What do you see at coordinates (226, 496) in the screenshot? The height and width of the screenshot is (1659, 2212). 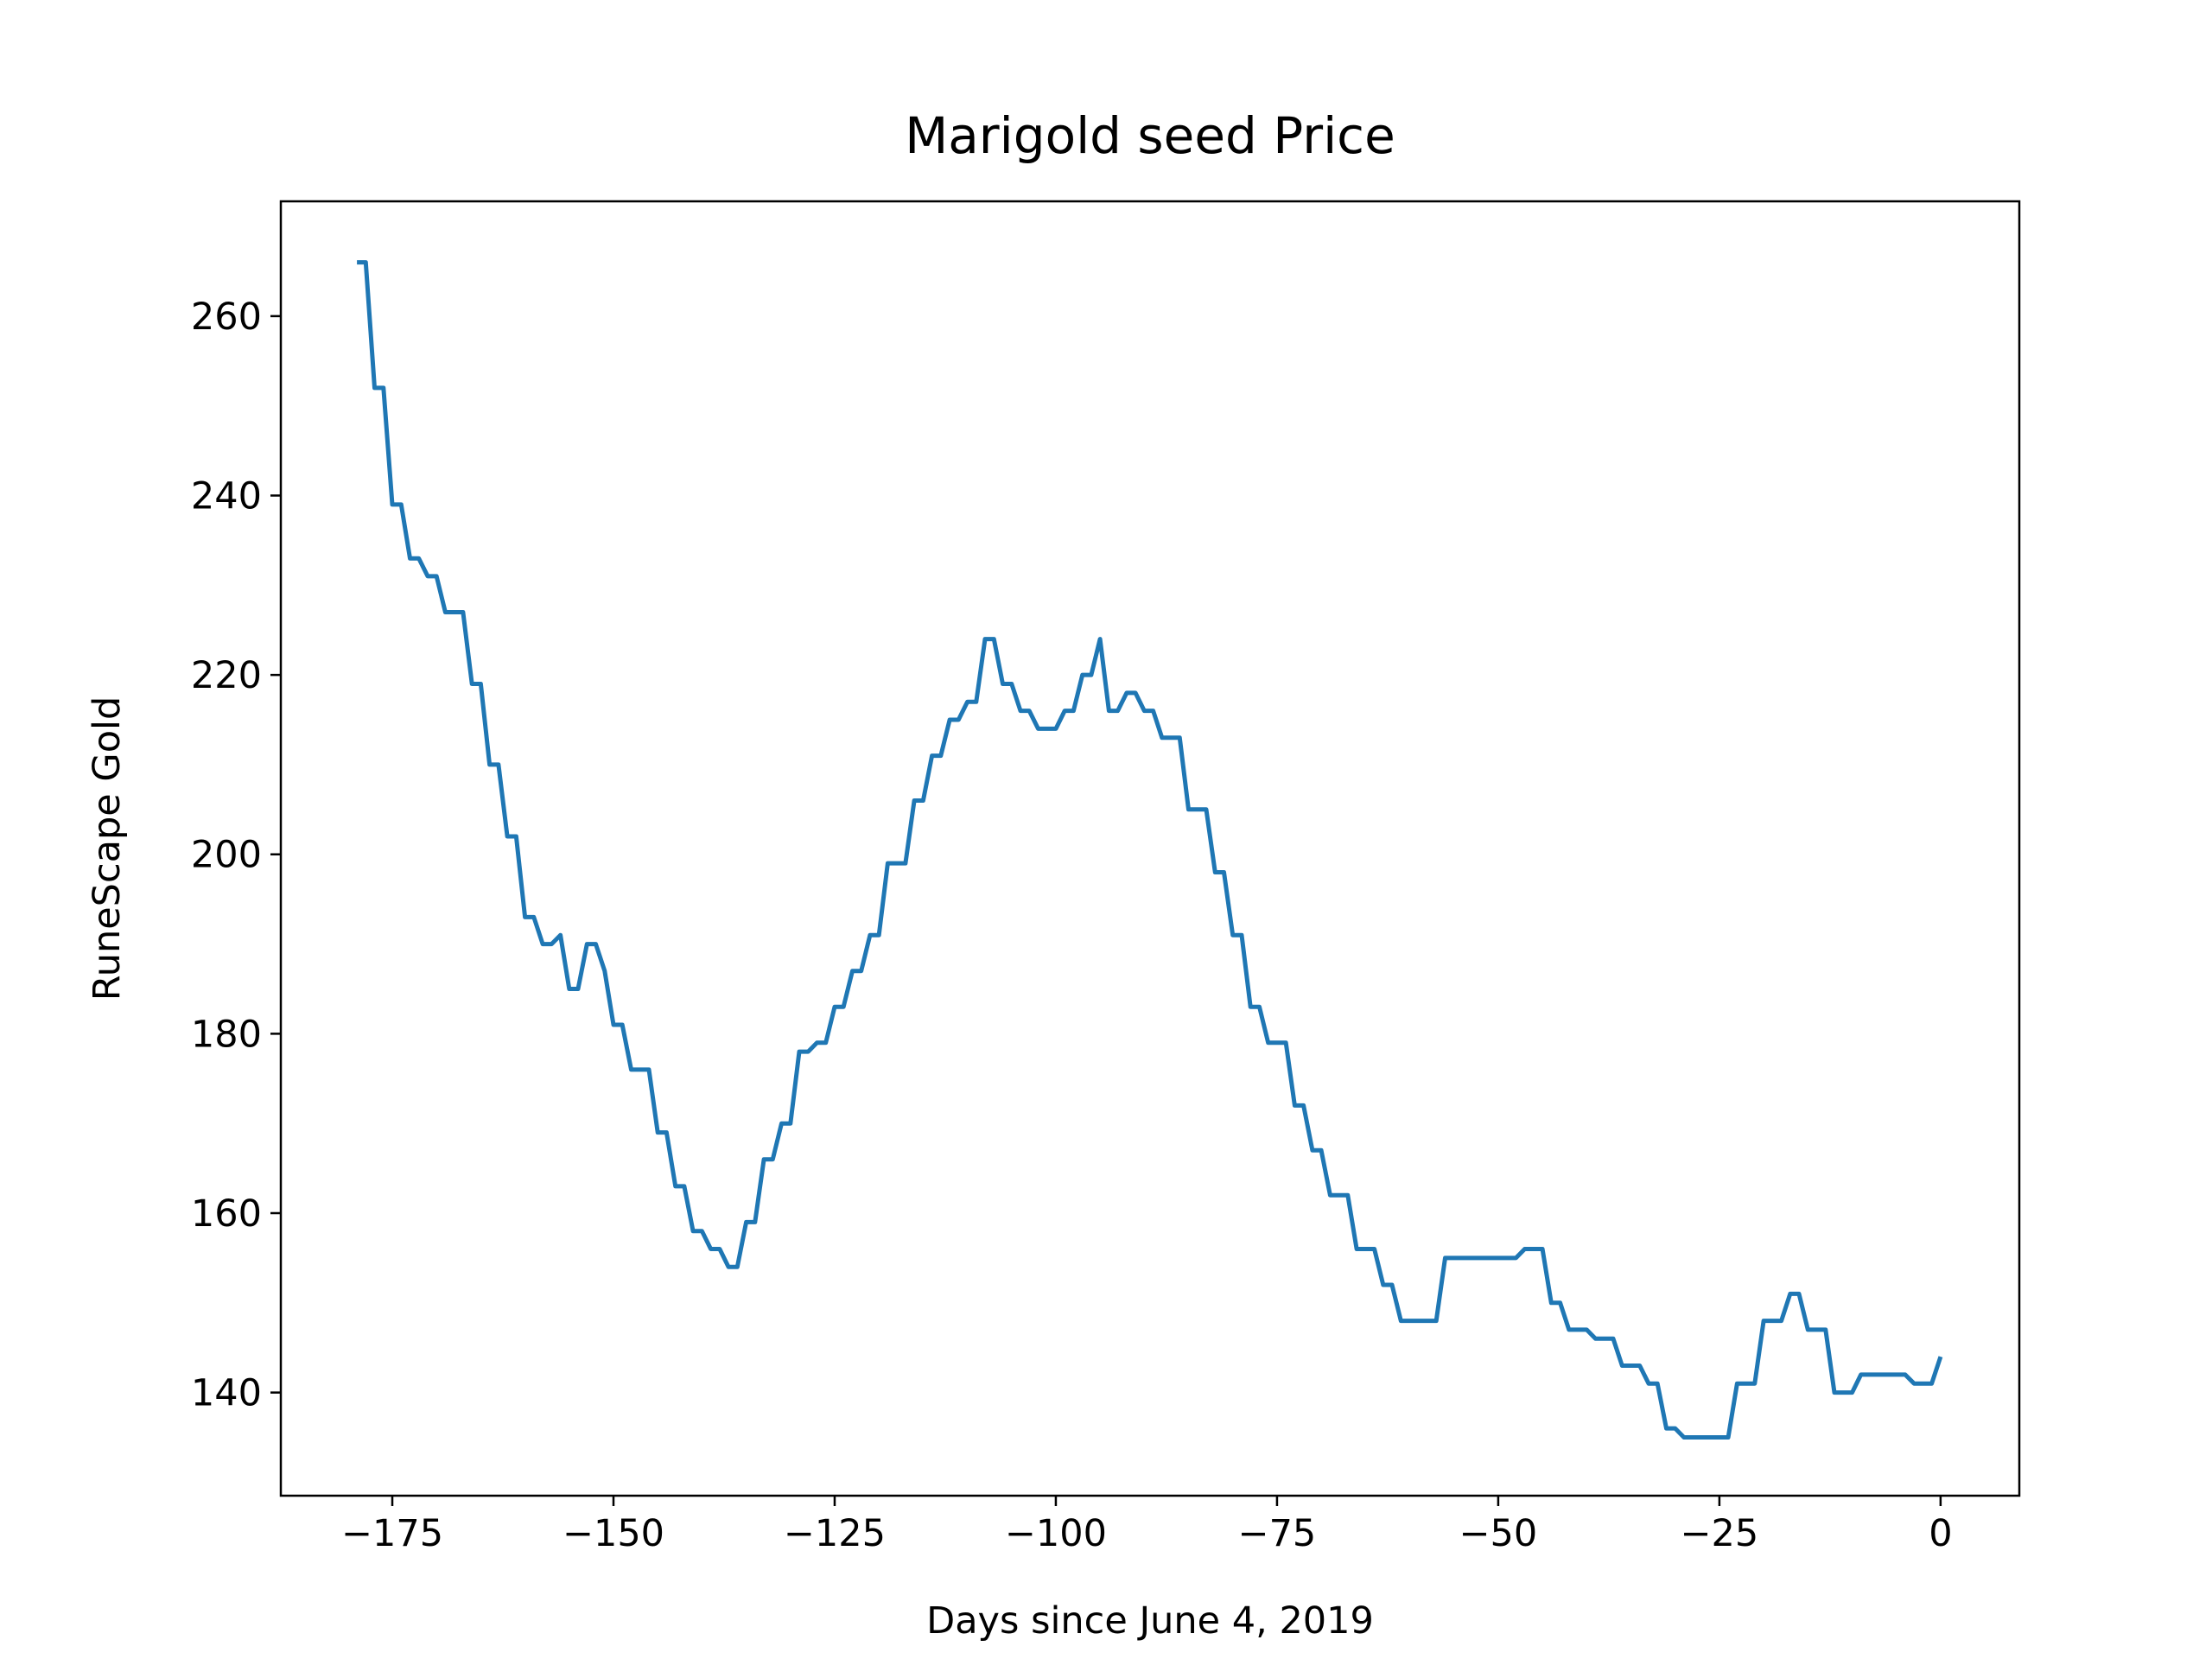 I see `y-tick-label: 240` at bounding box center [226, 496].